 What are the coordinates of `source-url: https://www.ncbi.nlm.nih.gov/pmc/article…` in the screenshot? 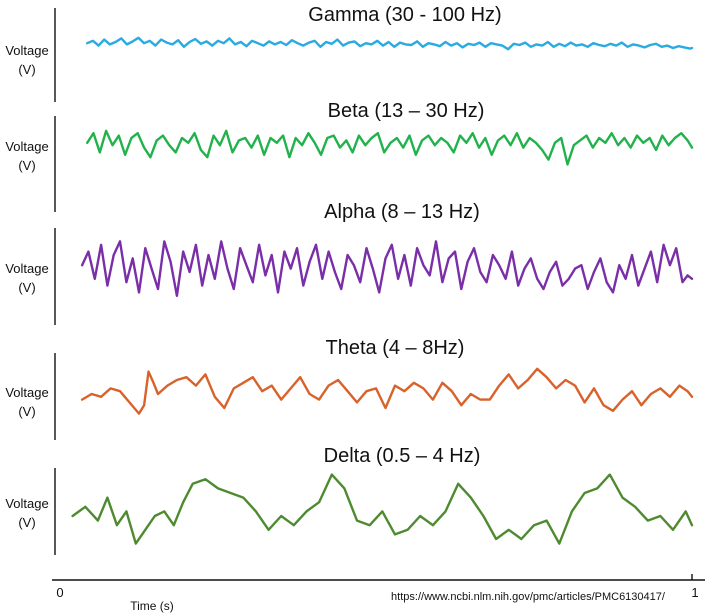 It's located at (528, 597).